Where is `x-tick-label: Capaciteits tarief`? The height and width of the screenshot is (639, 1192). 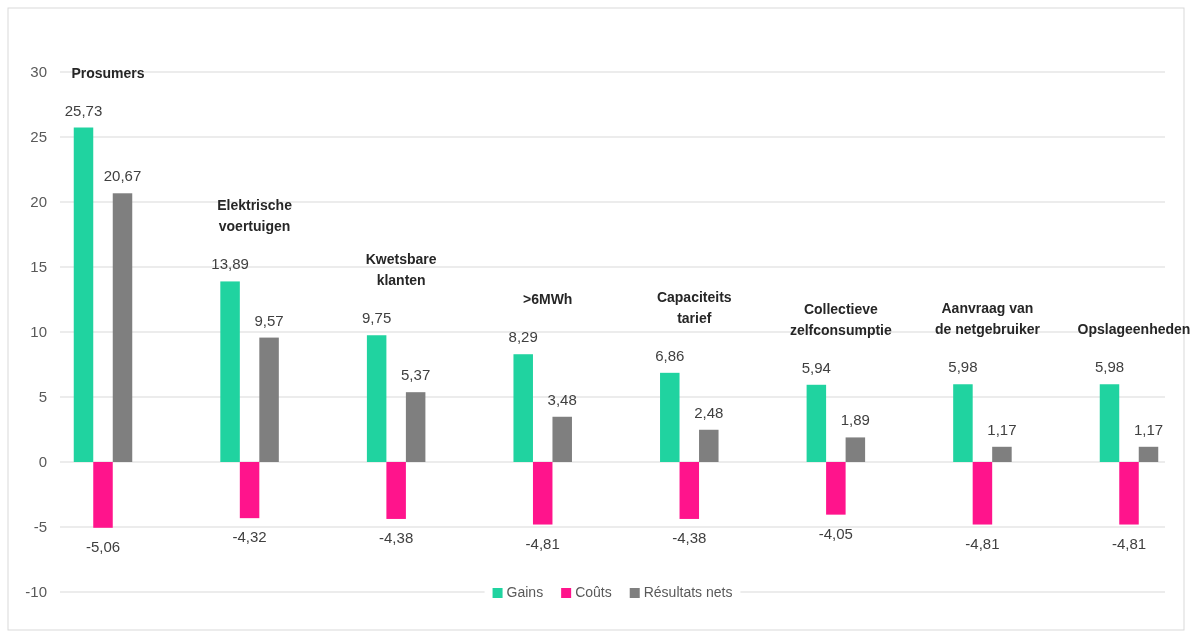 x-tick-label: Capaciteits tarief is located at coordinates (694, 307).